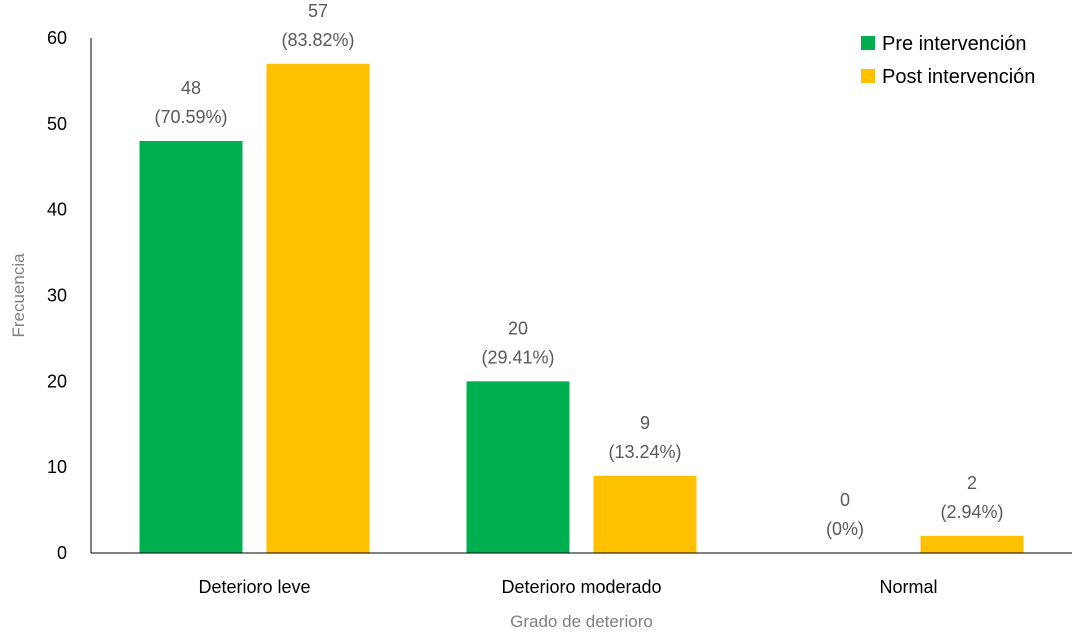  Describe the element at coordinates (908, 587) in the screenshot. I see `x-category-label: Normal` at that location.